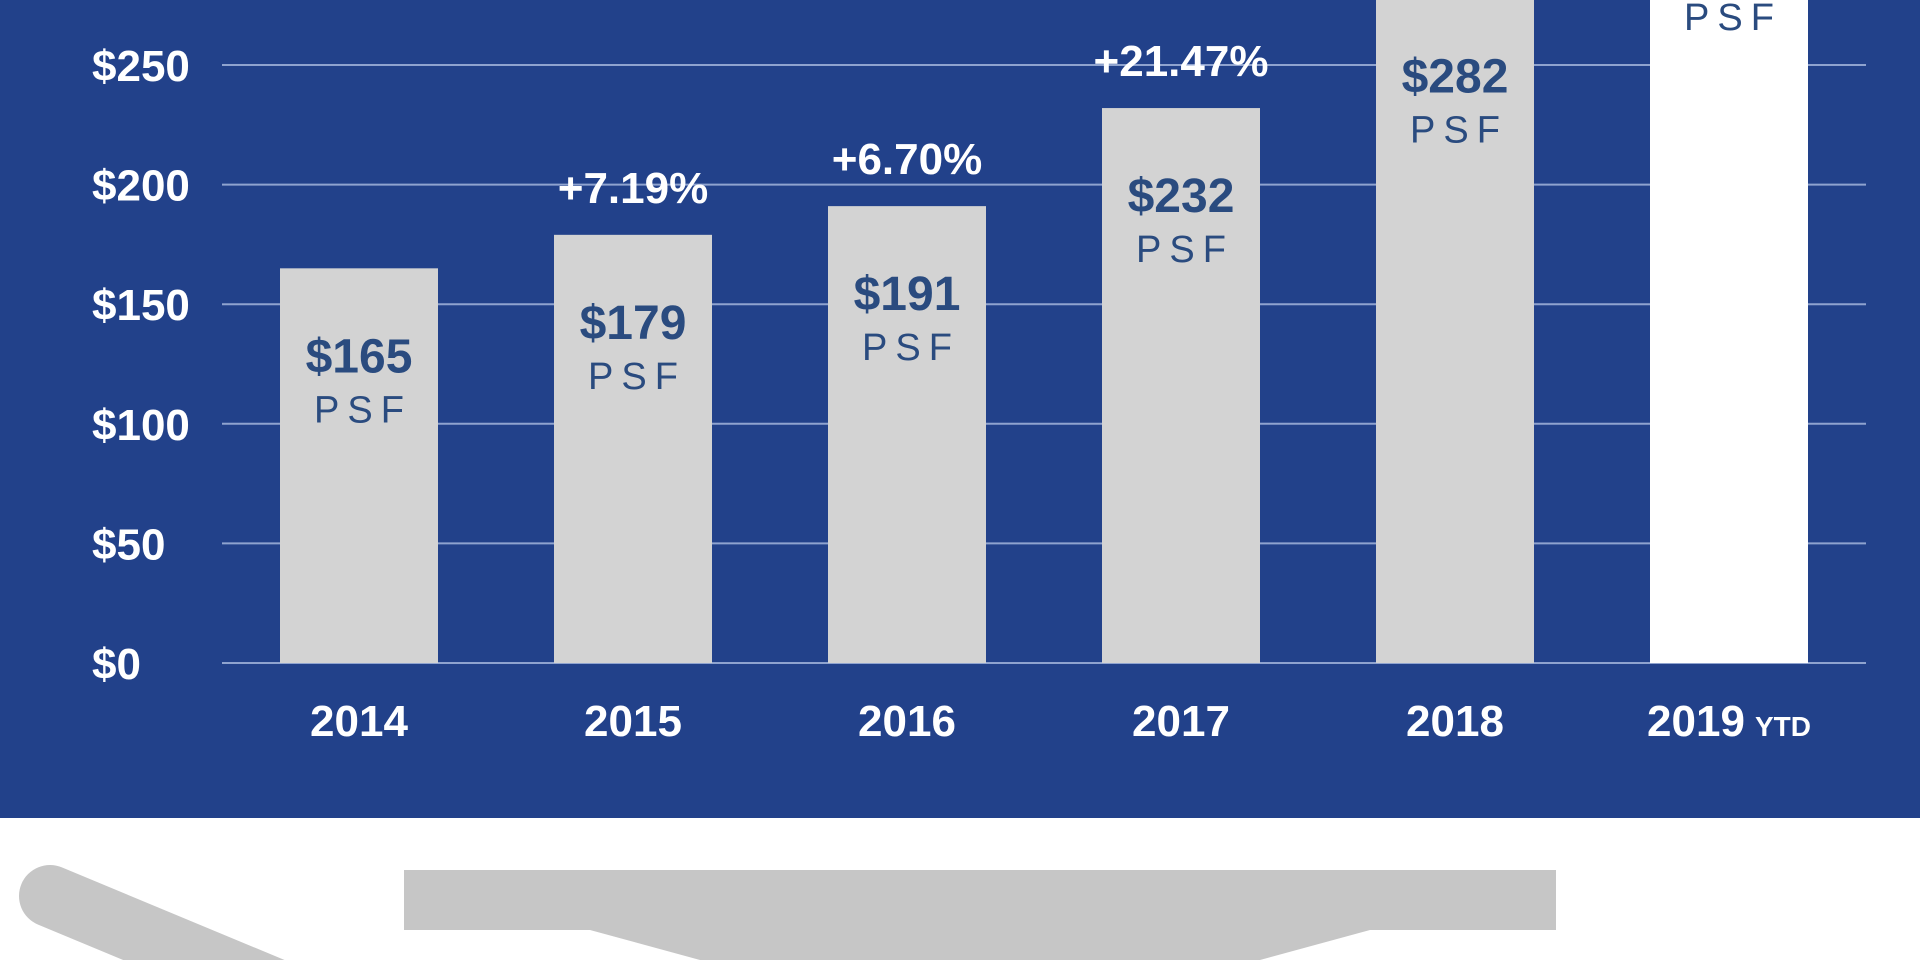 The width and height of the screenshot is (1920, 960). I want to click on y-tick-label: $50, so click(128, 544).